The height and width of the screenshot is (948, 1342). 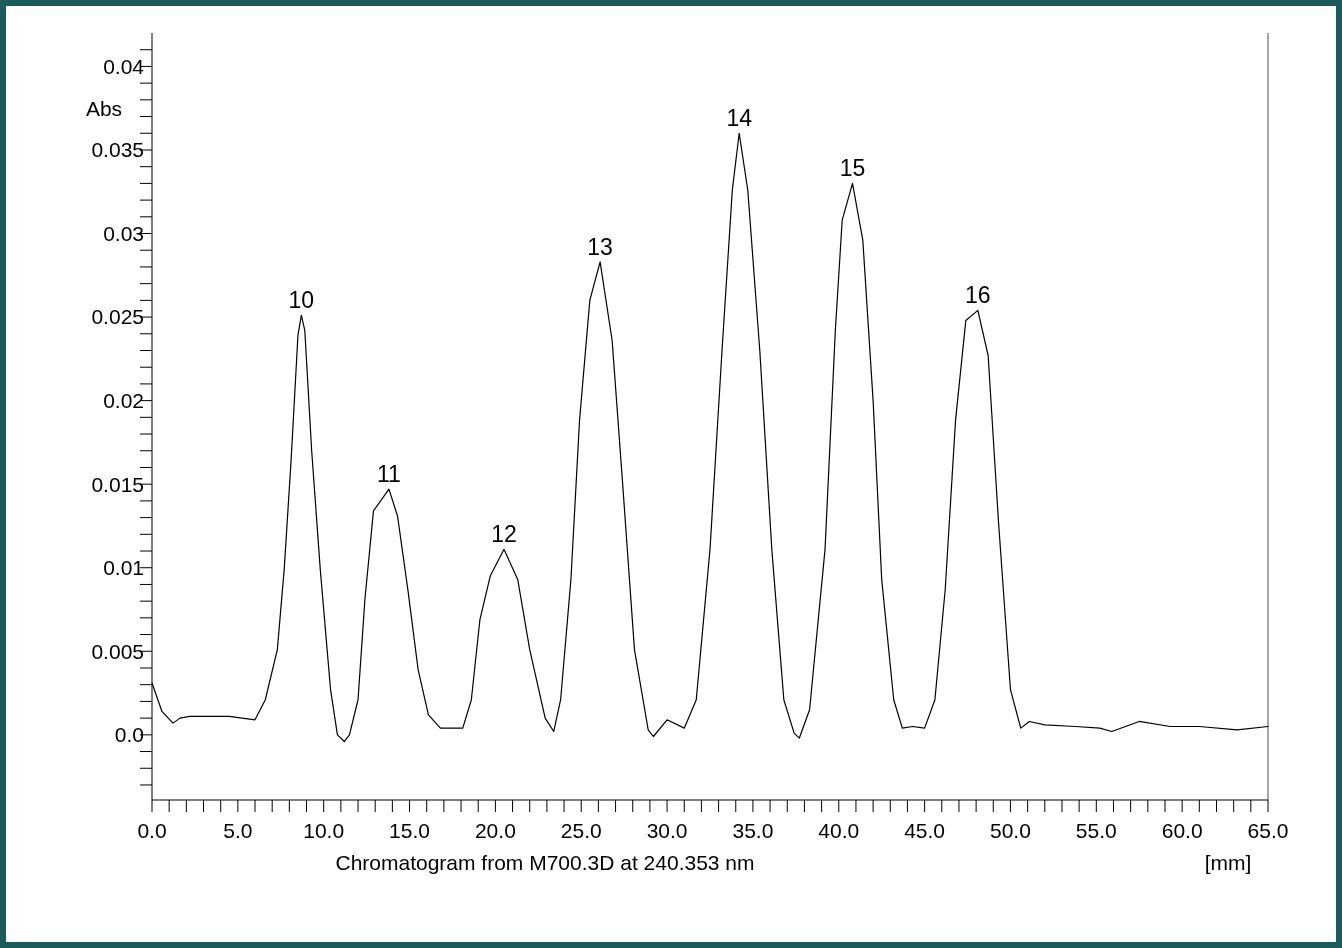 What do you see at coordinates (504, 534) in the screenshot?
I see `annotation: 12` at bounding box center [504, 534].